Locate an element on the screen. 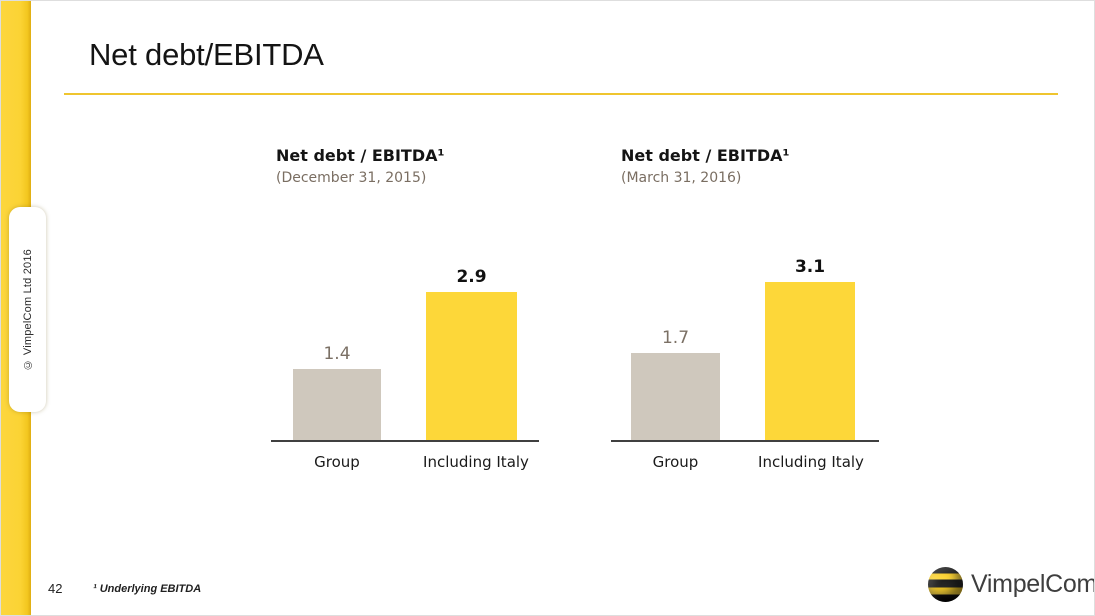  plot-area: 1.4 2.9 is located at coordinates (405, 291).